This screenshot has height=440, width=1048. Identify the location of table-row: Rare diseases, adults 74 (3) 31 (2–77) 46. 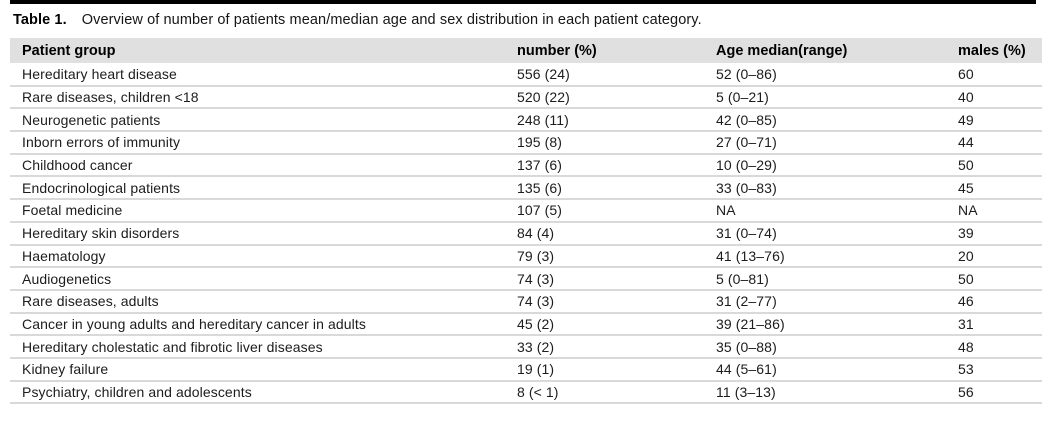
(526, 301).